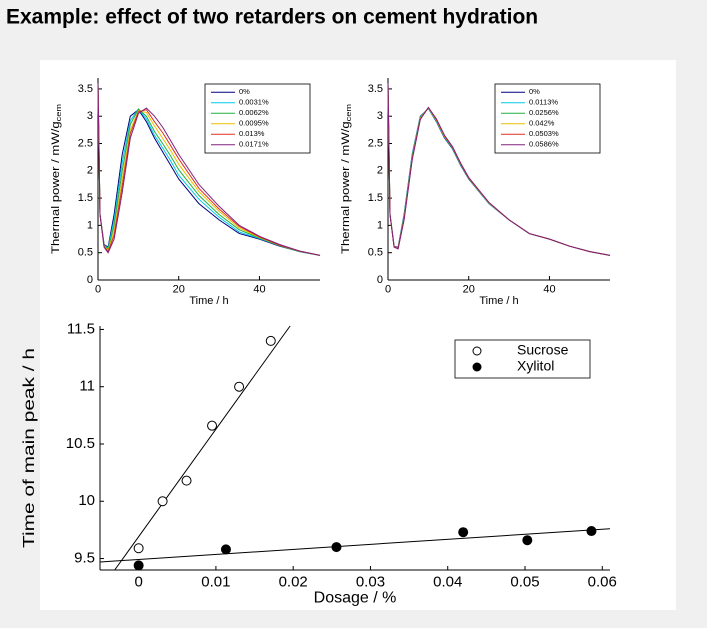  I want to click on x-tick-label: 0.04, so click(447, 582).